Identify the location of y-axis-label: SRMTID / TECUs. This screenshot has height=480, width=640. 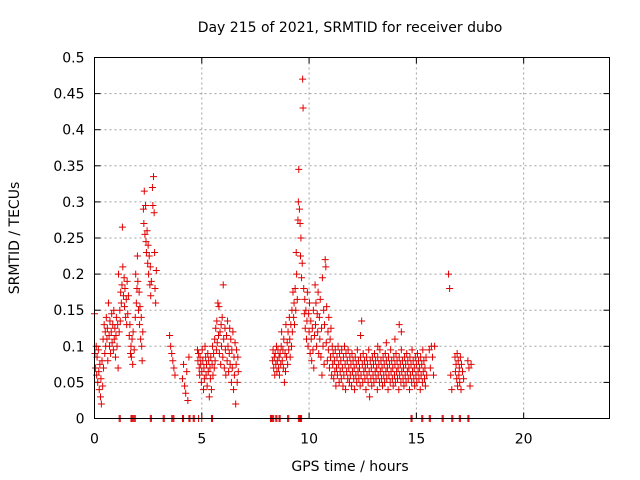
(15, 238).